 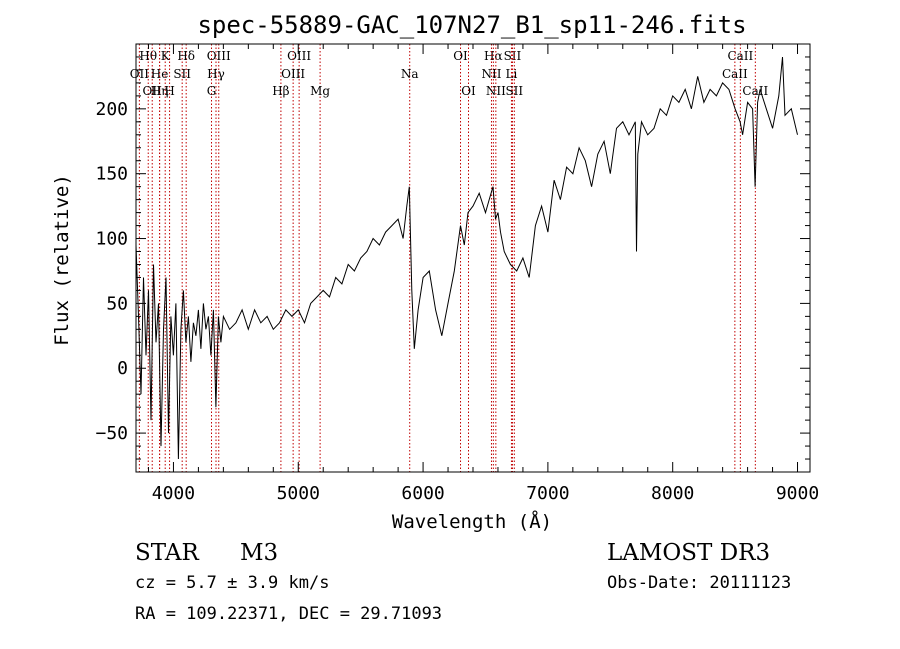 What do you see at coordinates (173, 493) in the screenshot?
I see `x-tick-label: 4000` at bounding box center [173, 493].